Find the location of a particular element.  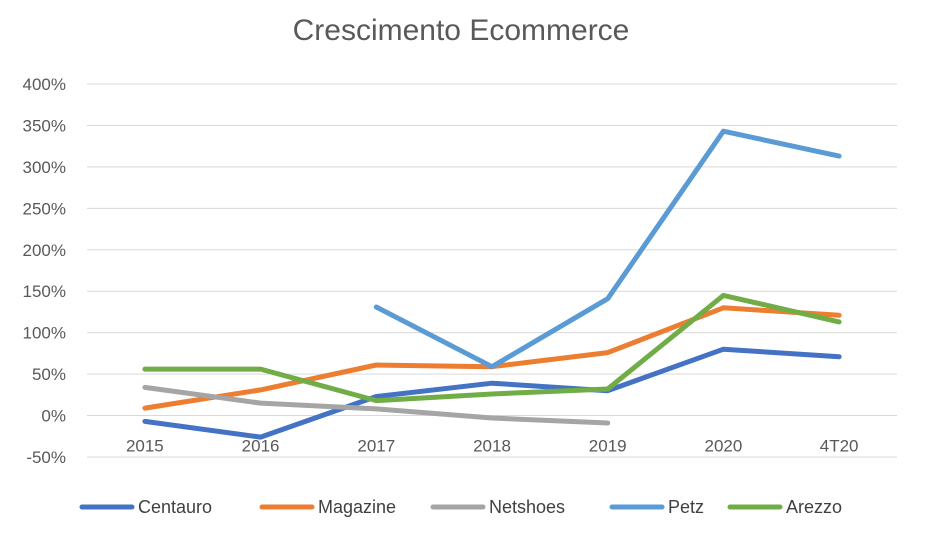

legend-item-magazine: Magazine is located at coordinates (327, 507).